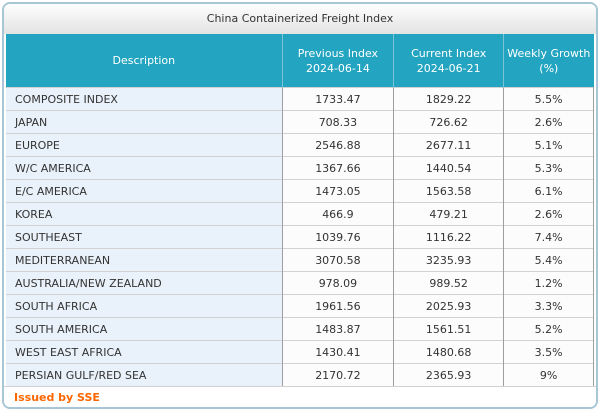 This screenshot has height=411, width=600. I want to click on cell-description: MEDITERRANEAN, so click(144, 260).